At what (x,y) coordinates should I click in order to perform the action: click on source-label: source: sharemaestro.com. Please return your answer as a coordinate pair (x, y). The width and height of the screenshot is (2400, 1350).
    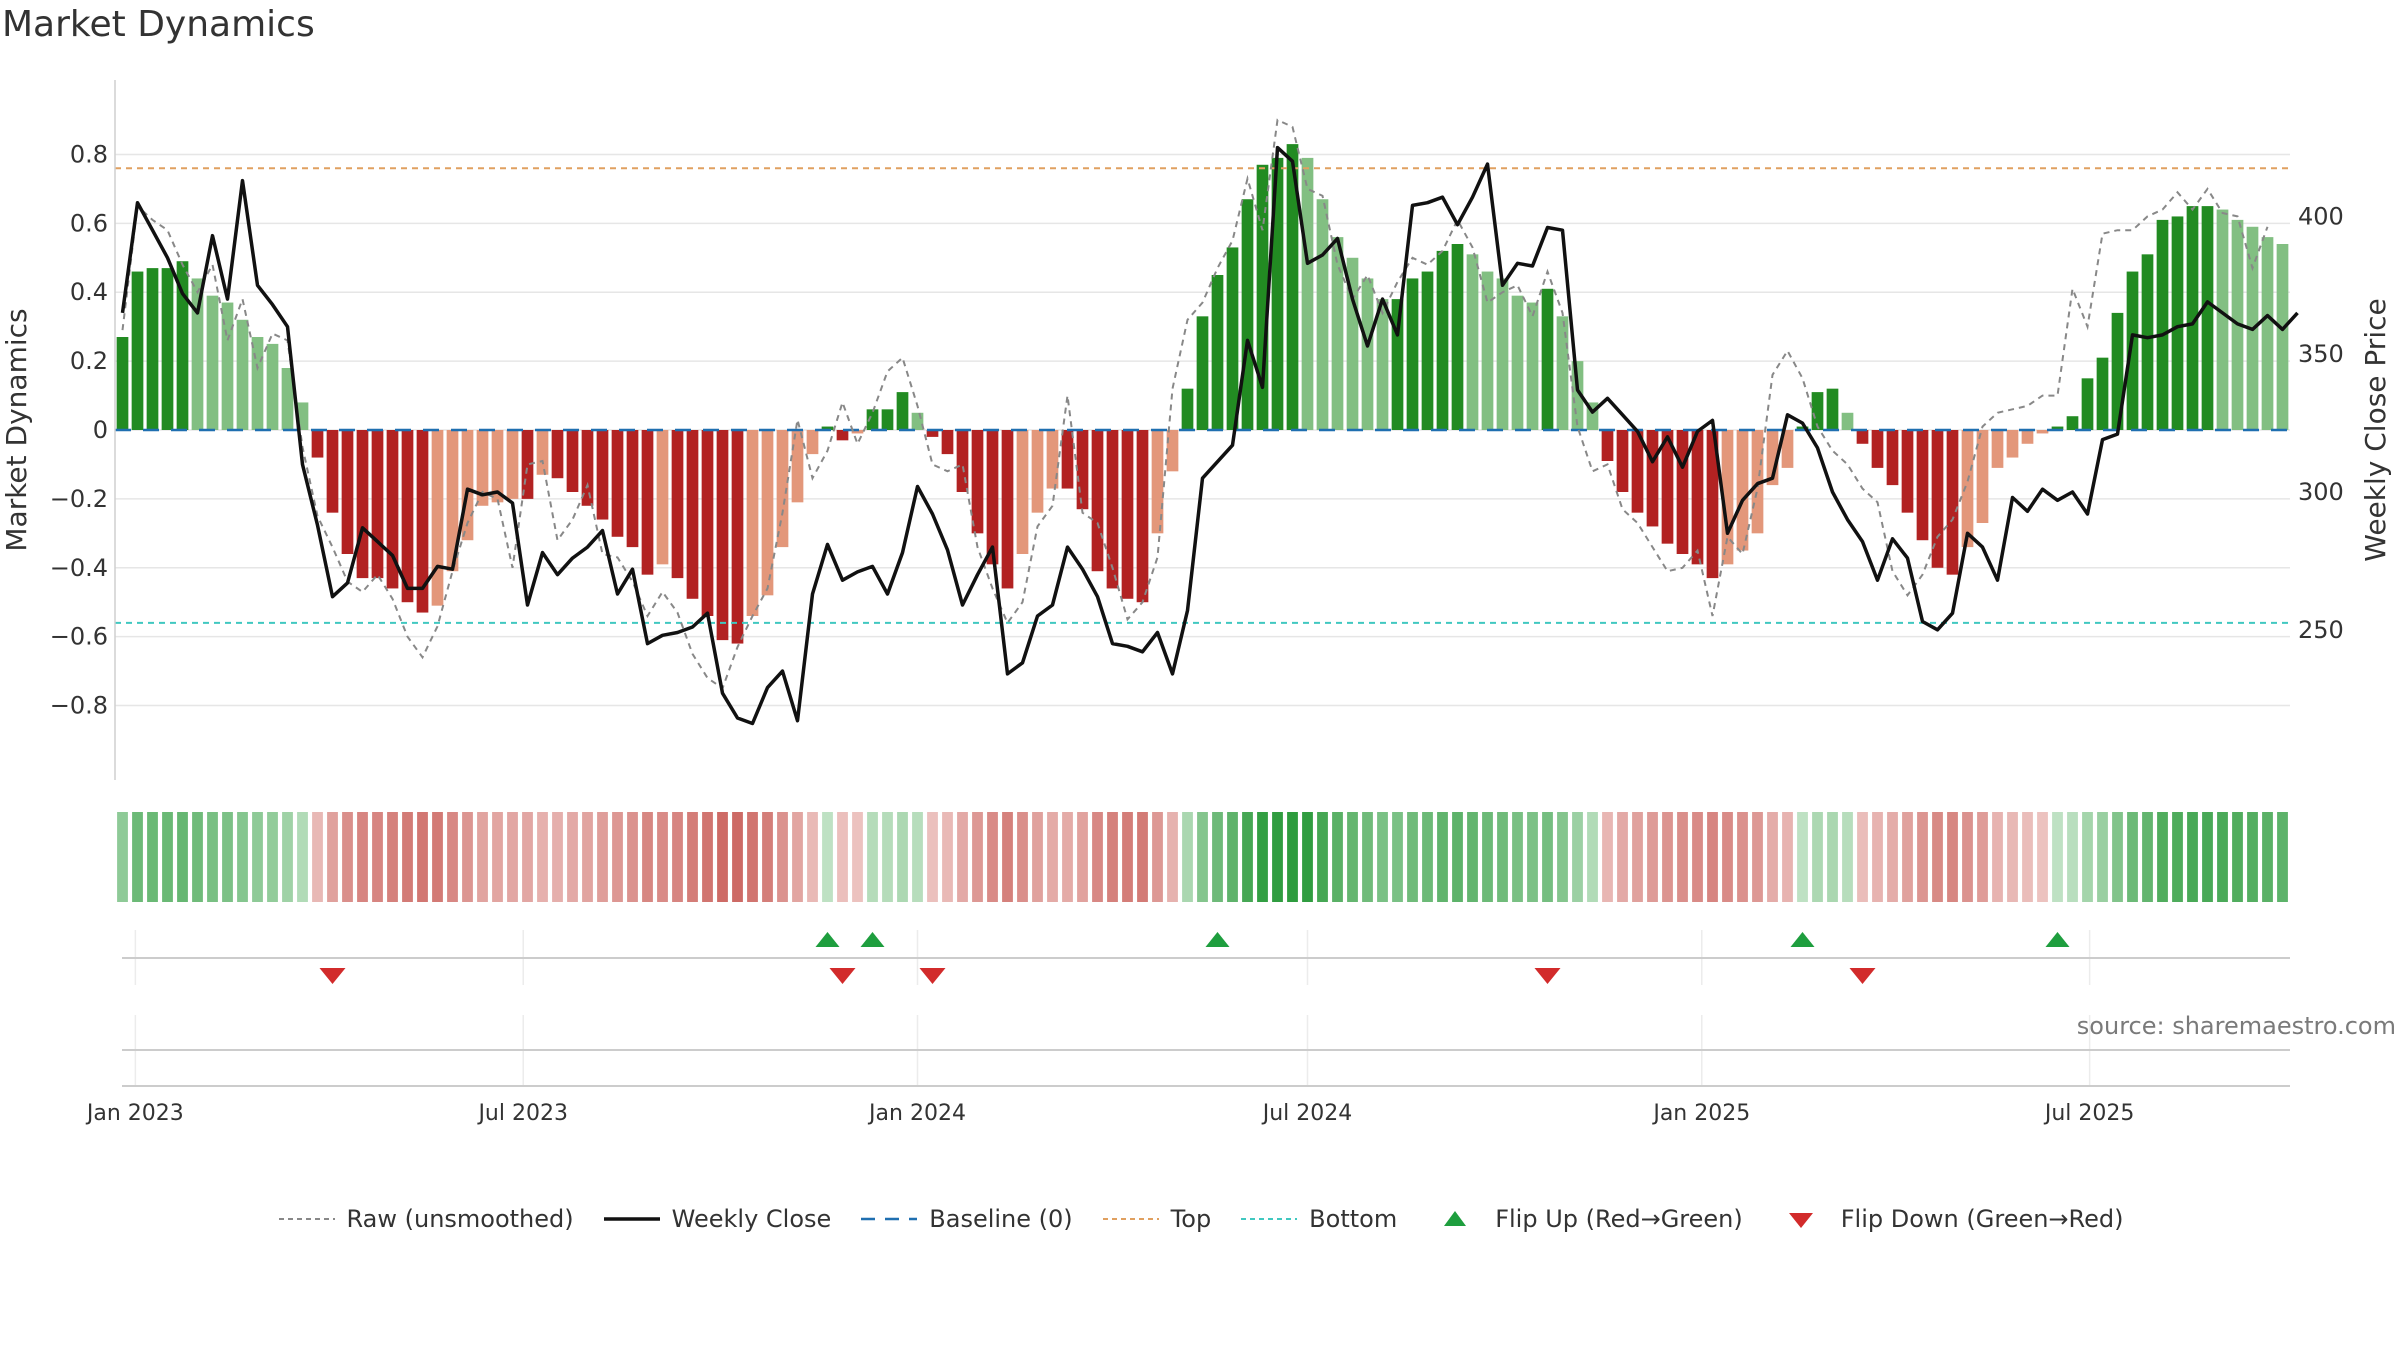
    Looking at the image, I should click on (2236, 1026).